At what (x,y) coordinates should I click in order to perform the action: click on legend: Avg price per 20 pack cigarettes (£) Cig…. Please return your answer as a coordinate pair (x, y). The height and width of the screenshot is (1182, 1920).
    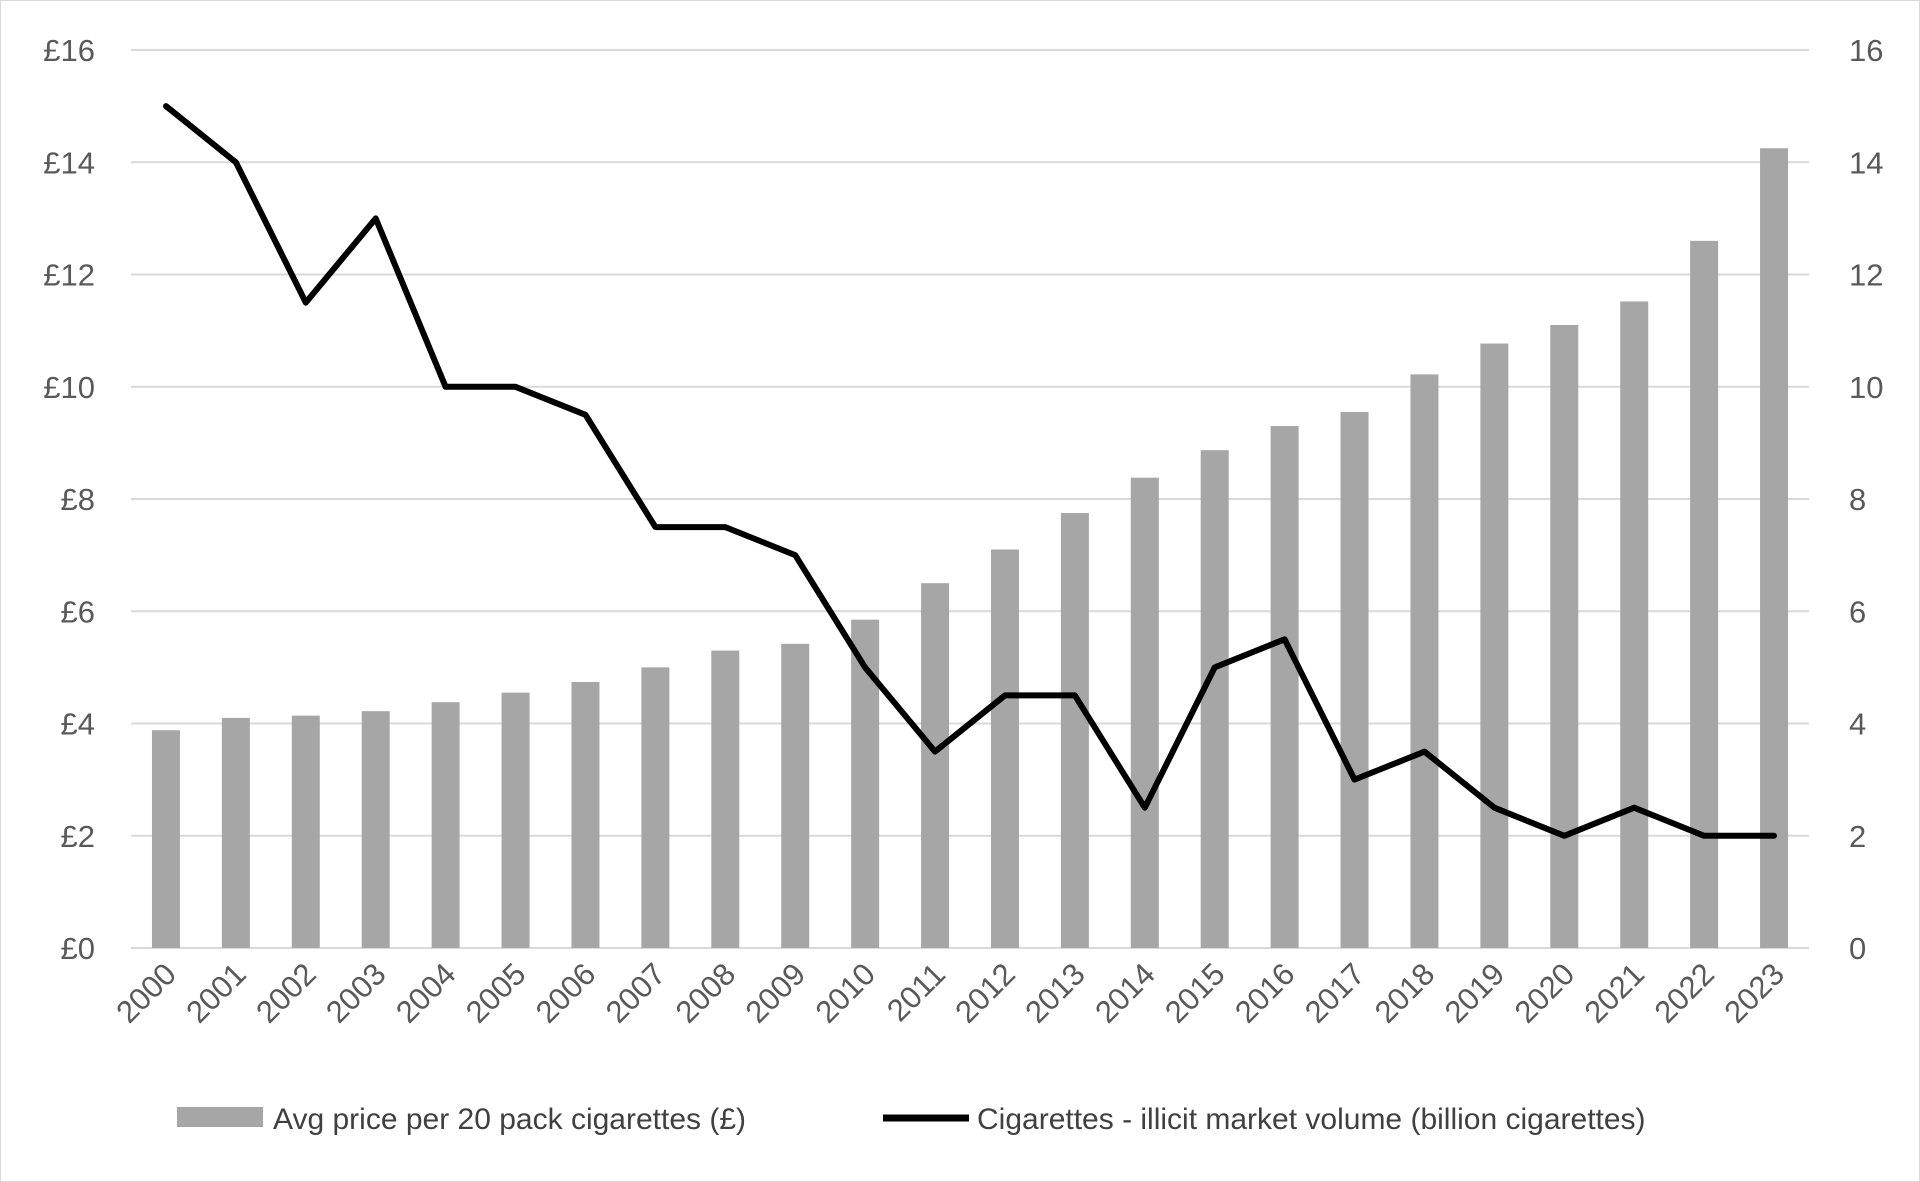
    Looking at the image, I should click on (911, 1119).